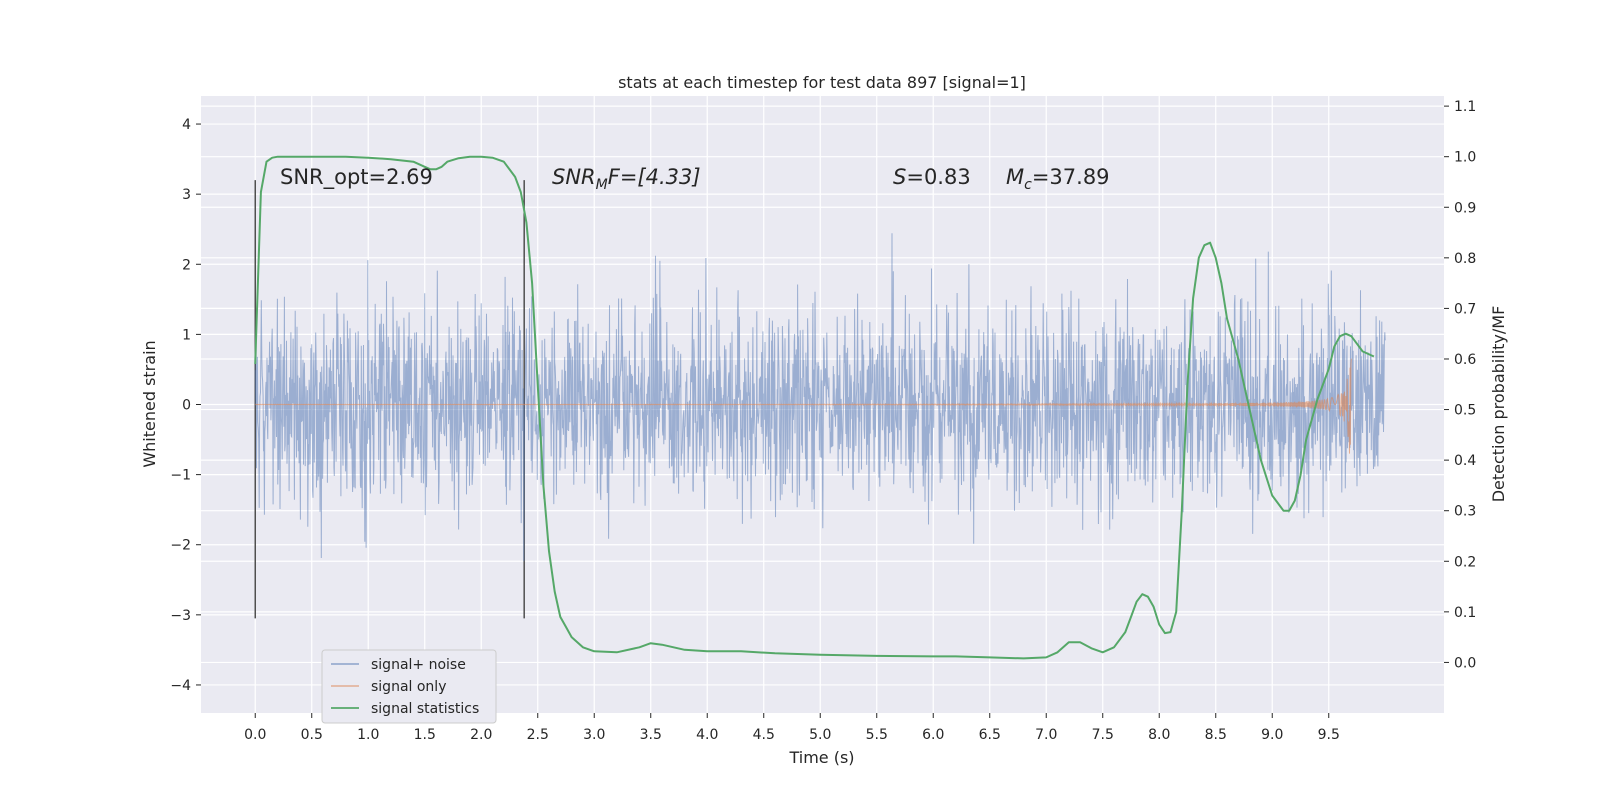 This screenshot has width=1600, height=800. What do you see at coordinates (1465, 411) in the screenshot?
I see `y2-tick-label: 0.5` at bounding box center [1465, 411].